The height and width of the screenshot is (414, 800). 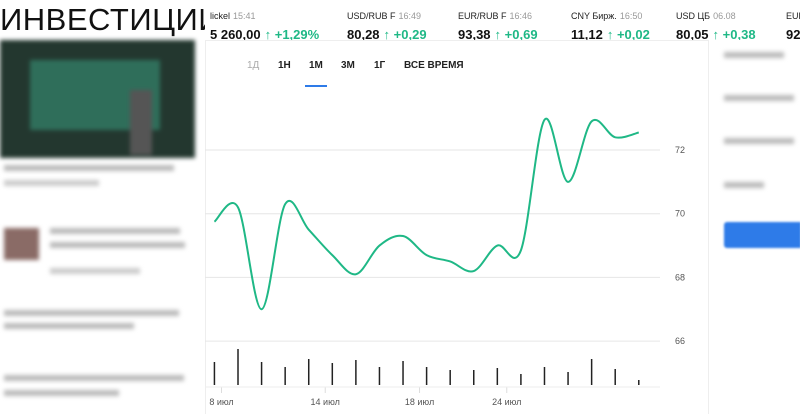 I want to click on ticker-item: lickel 15:41 5 260,00 ↑ +1,29%, so click(x=265, y=23).